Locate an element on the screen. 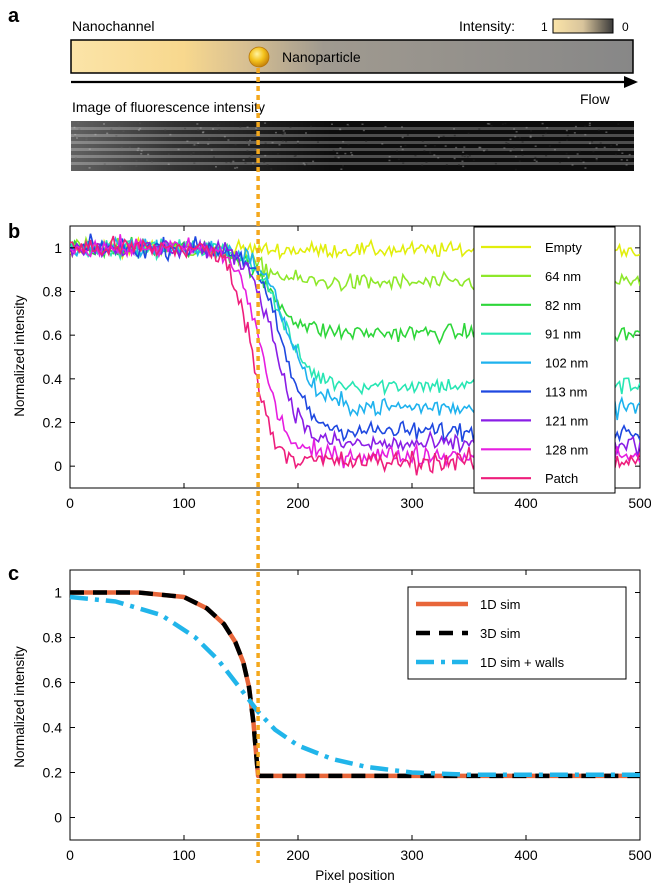 The height and width of the screenshot is (883, 651). panel-c-legend-label: 3D sim is located at coordinates (500, 633).